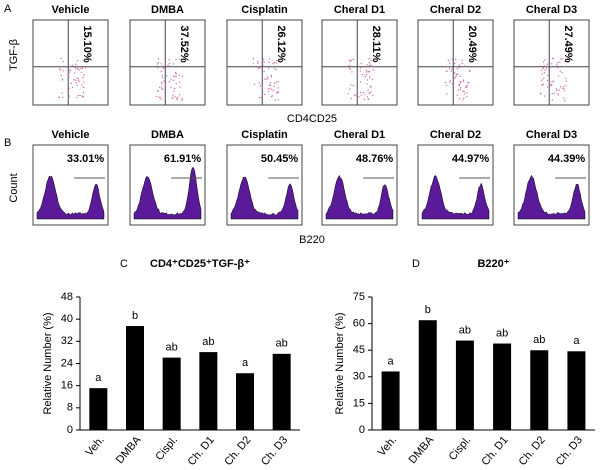 This screenshot has width=614, height=470. Describe the element at coordinates (359, 62) in the screenshot. I see `plot-frame` at that location.